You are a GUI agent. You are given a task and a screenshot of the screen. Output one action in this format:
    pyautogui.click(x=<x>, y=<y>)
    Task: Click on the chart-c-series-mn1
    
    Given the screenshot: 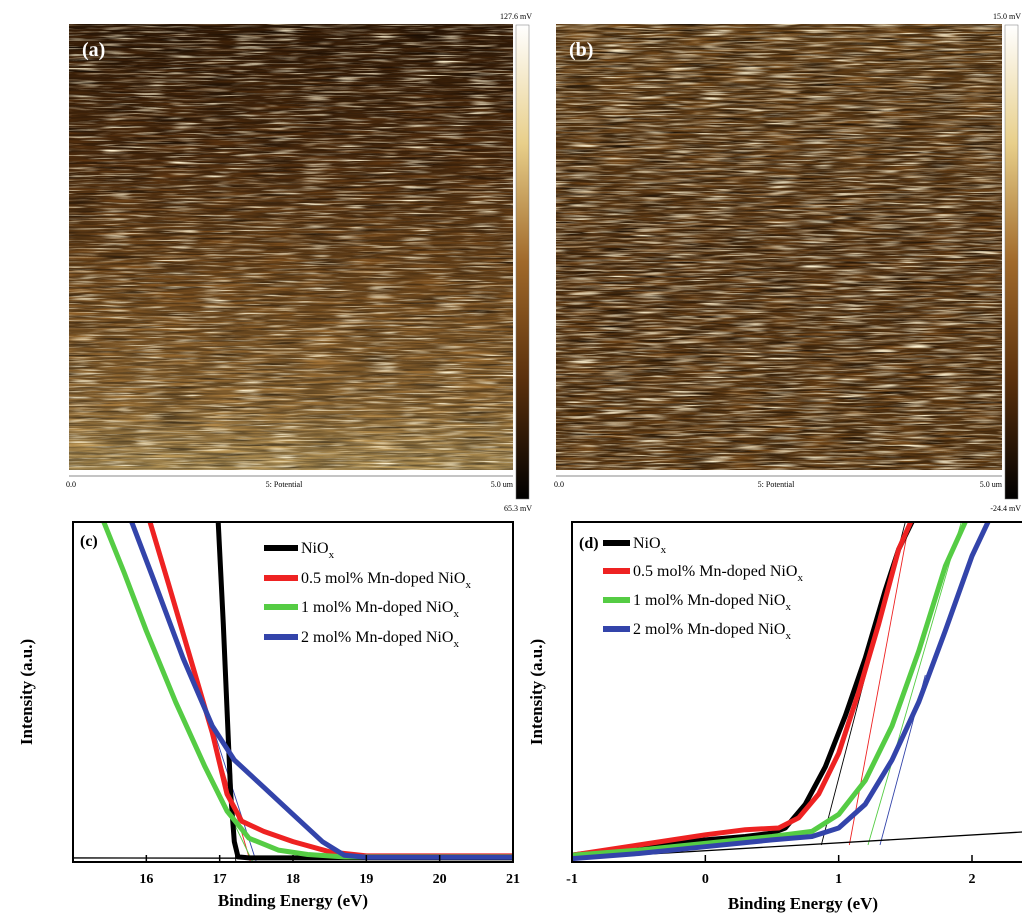 What is the action you would take?
    pyautogui.click(x=307, y=691)
    